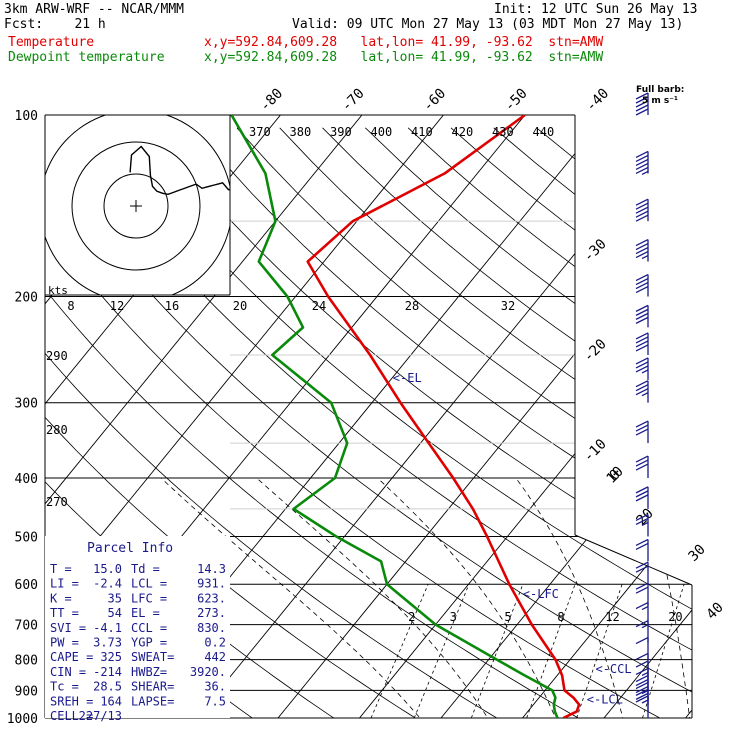 The width and height of the screenshot is (740, 740). I want to click on parcel-info-cell: K =, so click(61, 598).